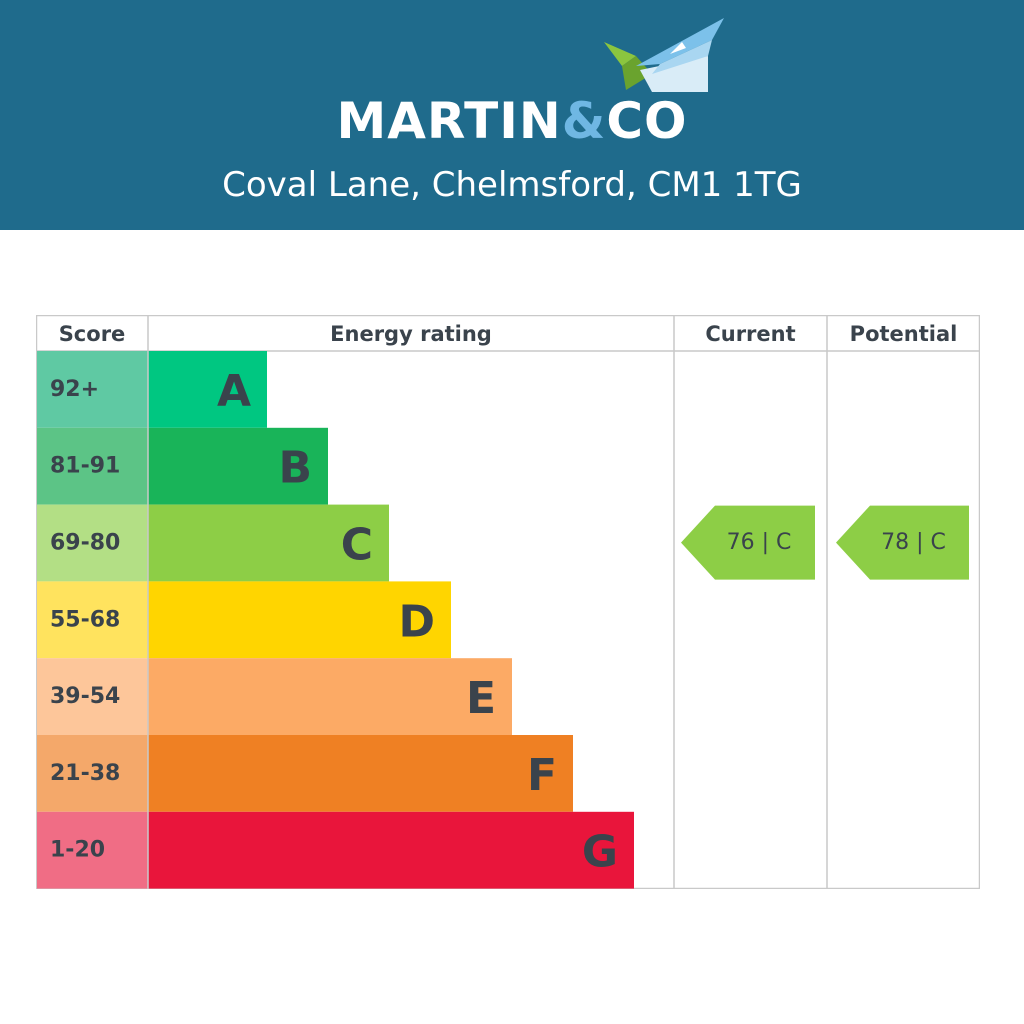 The image size is (1024, 1024). I want to click on score-label-d: 55-68, so click(85, 619).